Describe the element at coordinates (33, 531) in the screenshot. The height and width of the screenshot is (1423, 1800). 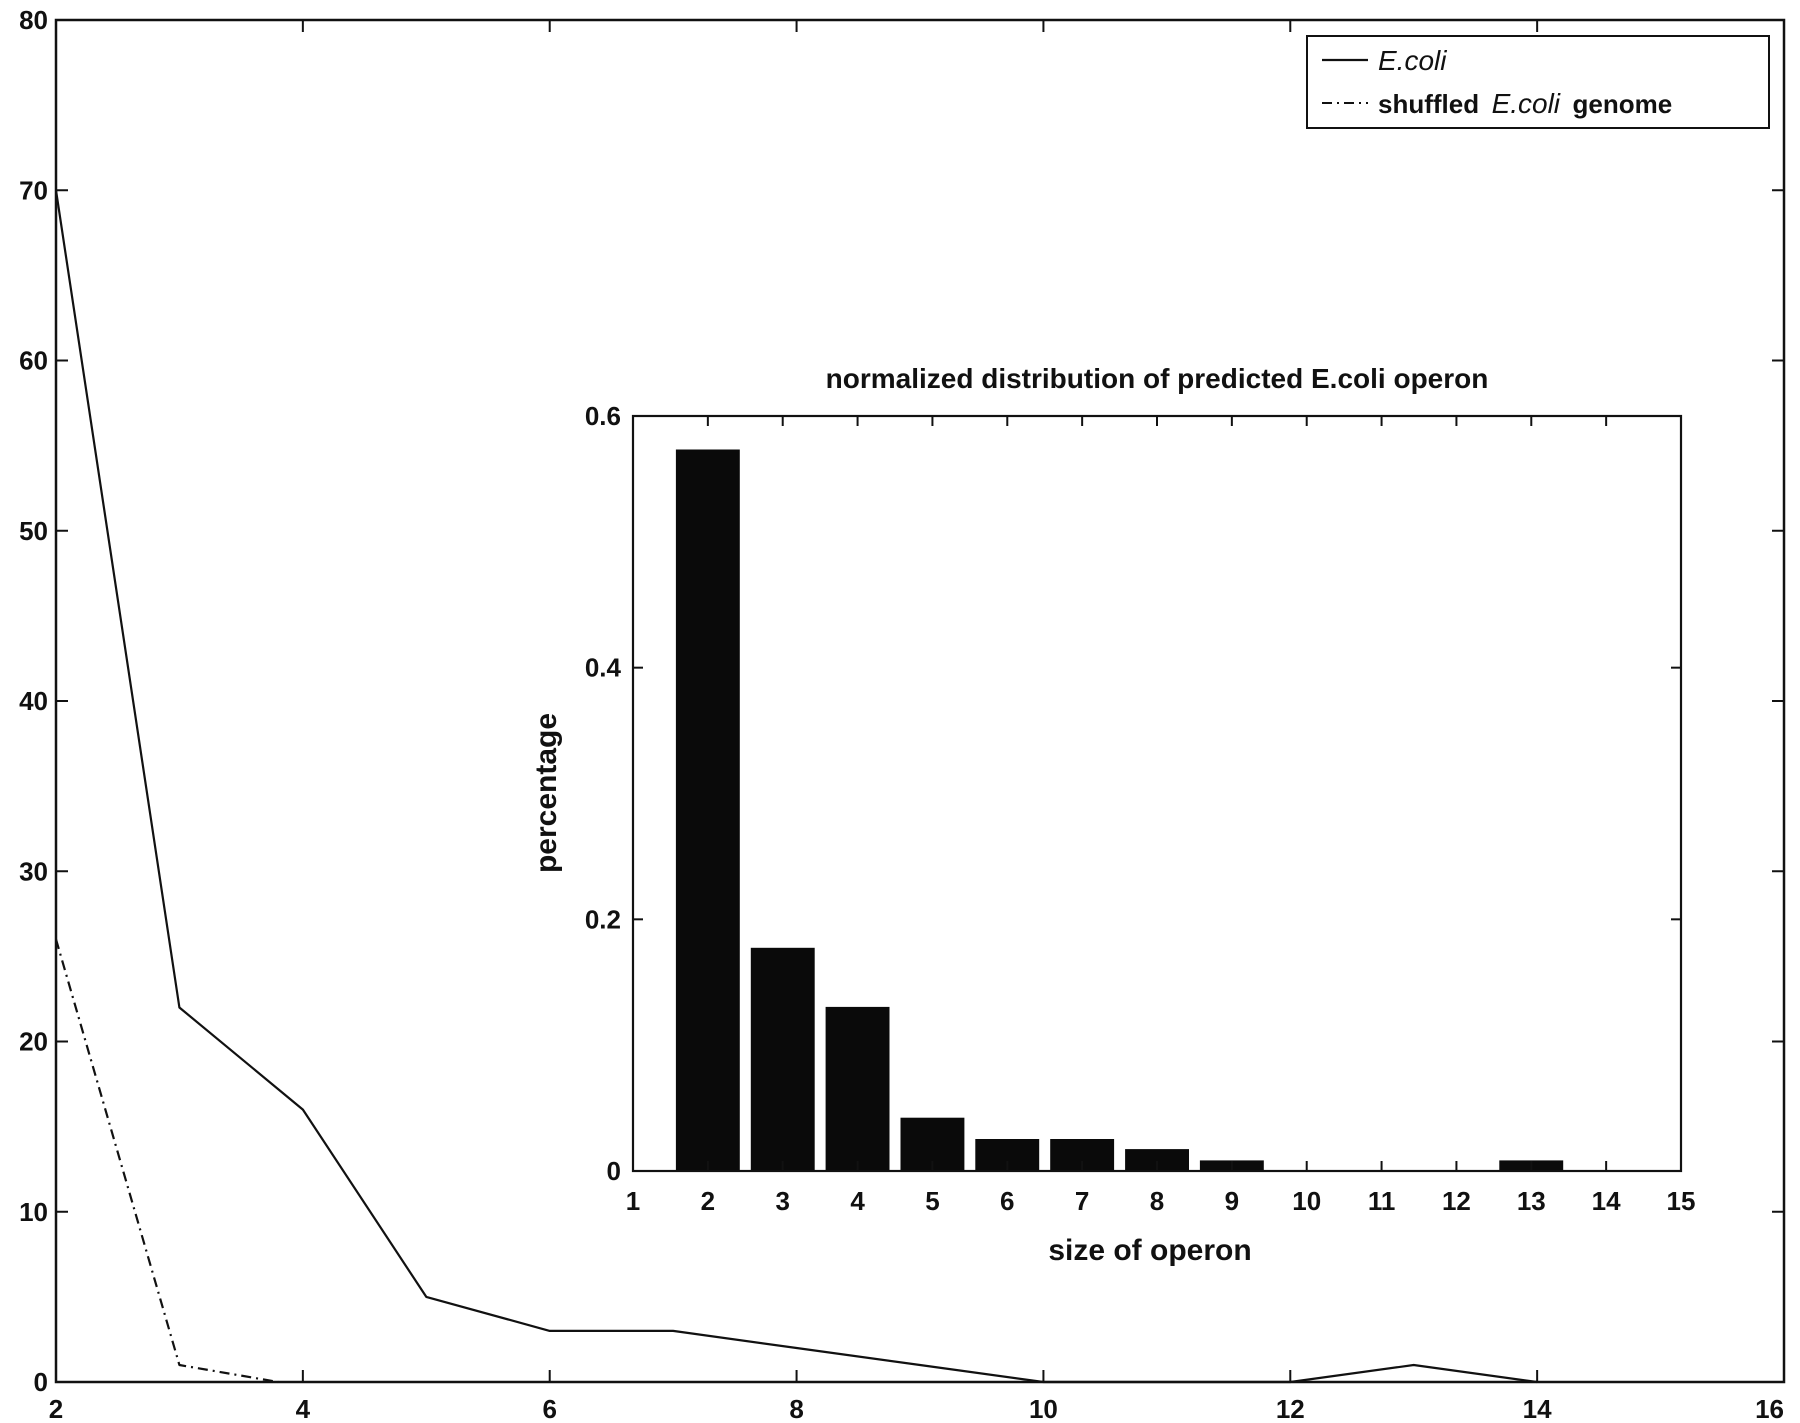
I see `main-y-tick-label: 50` at that location.